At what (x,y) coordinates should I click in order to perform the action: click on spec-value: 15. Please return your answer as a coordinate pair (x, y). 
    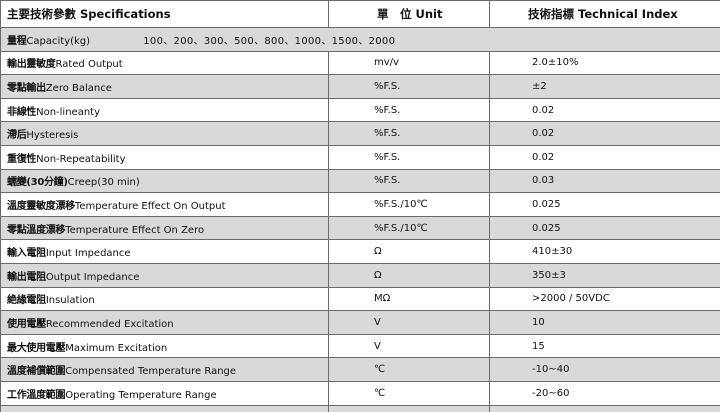
    Looking at the image, I should click on (604, 346).